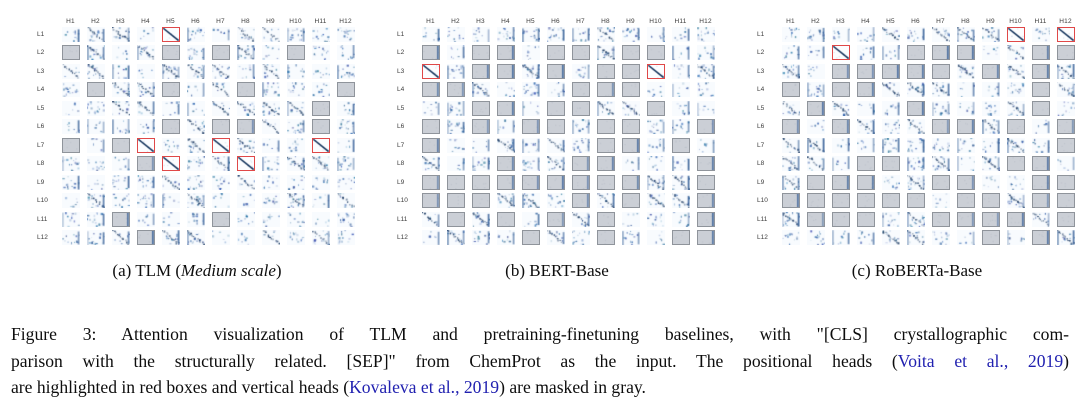  Describe the element at coordinates (557, 164) in the screenshot. I see `grid-row: L8` at that location.